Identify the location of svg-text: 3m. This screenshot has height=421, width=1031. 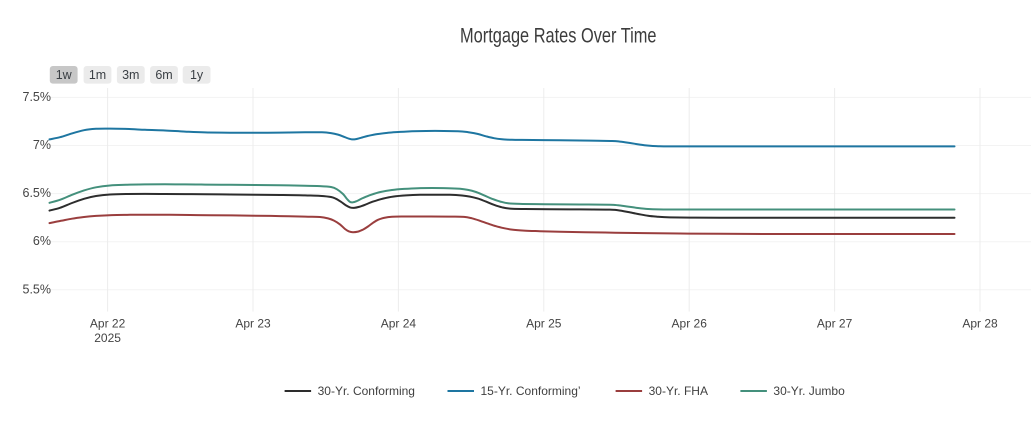
(130, 75).